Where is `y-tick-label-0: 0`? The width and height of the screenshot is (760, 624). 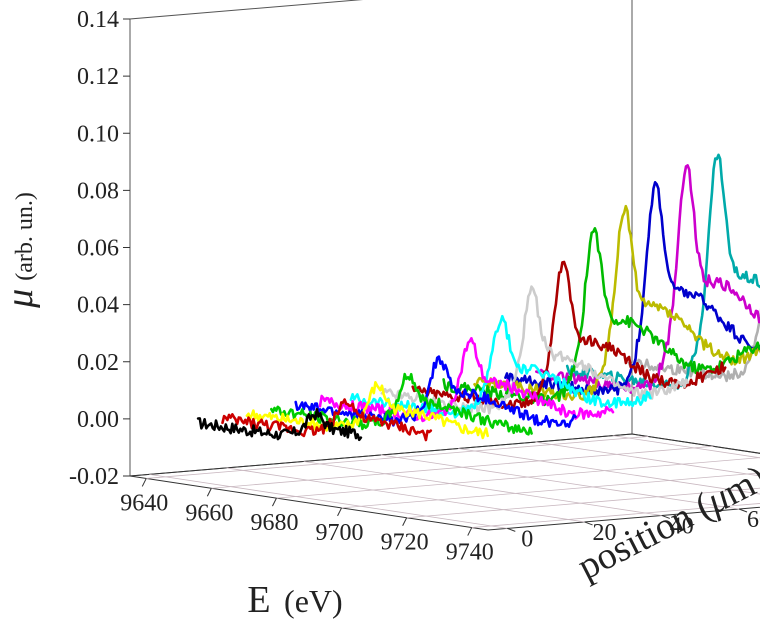
y-tick-label-0: 0 is located at coordinates (527, 539).